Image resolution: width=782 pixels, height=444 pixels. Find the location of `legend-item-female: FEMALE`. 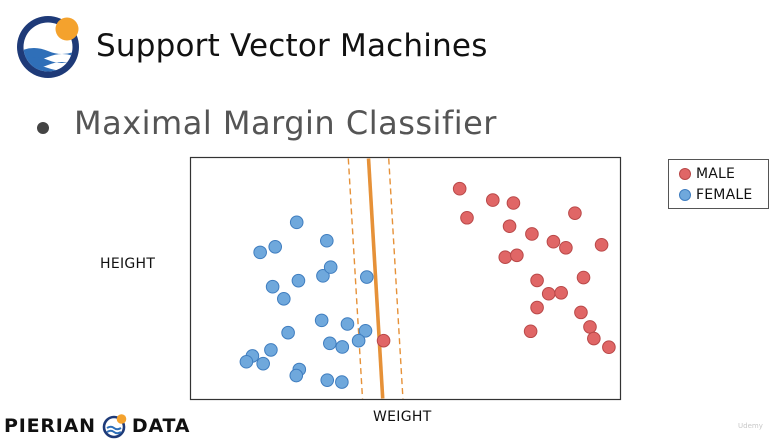

legend-item-female: FEMALE is located at coordinates (715, 195).